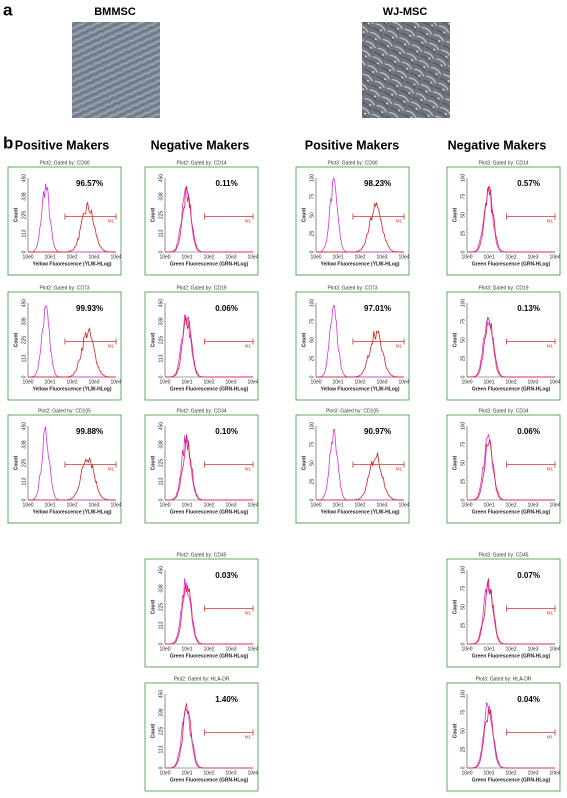 The width and height of the screenshot is (567, 798). What do you see at coordinates (226, 575) in the screenshot?
I see `percent-label: 0.03%` at bounding box center [226, 575].